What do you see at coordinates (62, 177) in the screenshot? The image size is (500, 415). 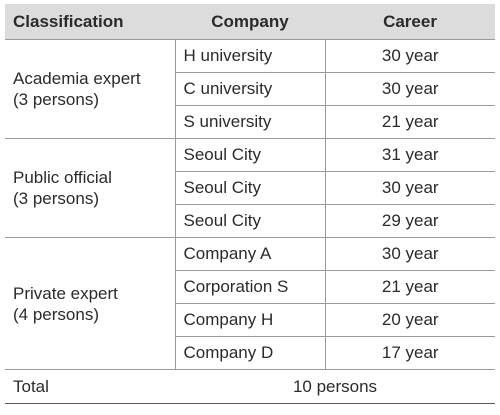 I see `group-name: Public official` at bounding box center [62, 177].